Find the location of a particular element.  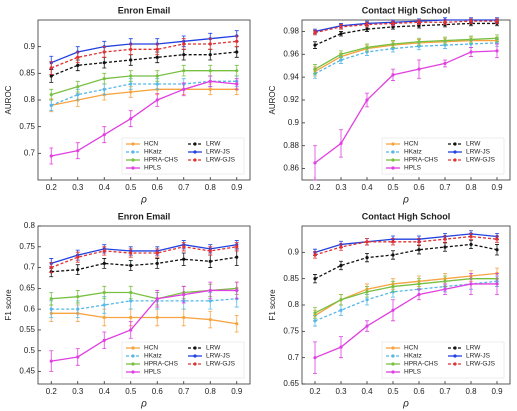

y-tick-label: 0.98 is located at coordinates (291, 31).